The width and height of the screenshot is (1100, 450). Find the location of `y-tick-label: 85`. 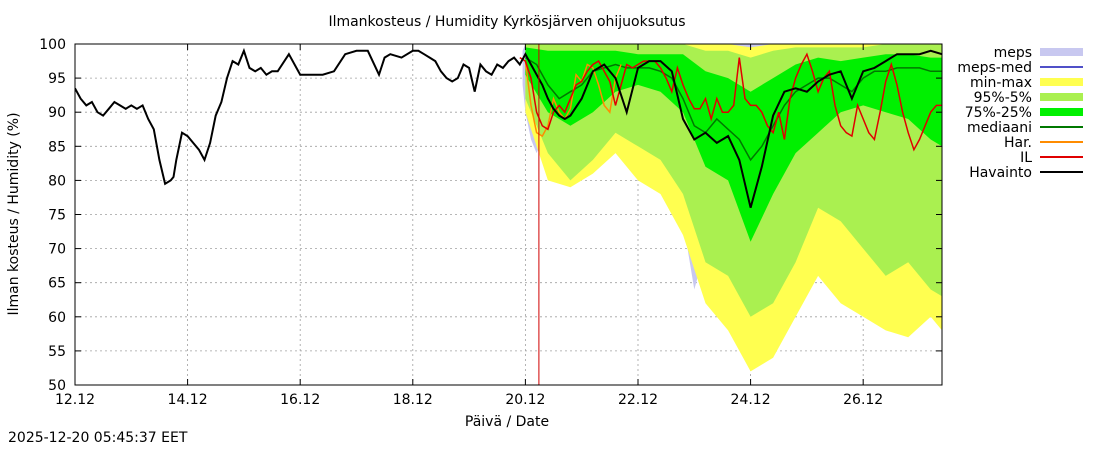

y-tick-label: 85 is located at coordinates (57, 147).